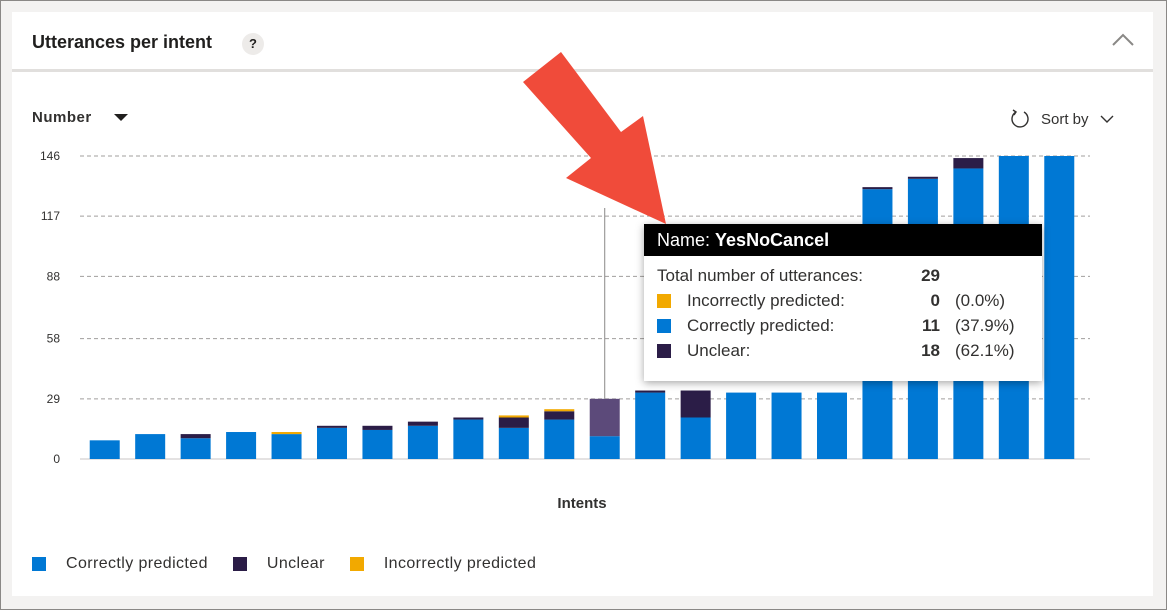  Describe the element at coordinates (985, 350) in the screenshot. I see `tooltip-pct-unclear: (62.1%)` at that location.